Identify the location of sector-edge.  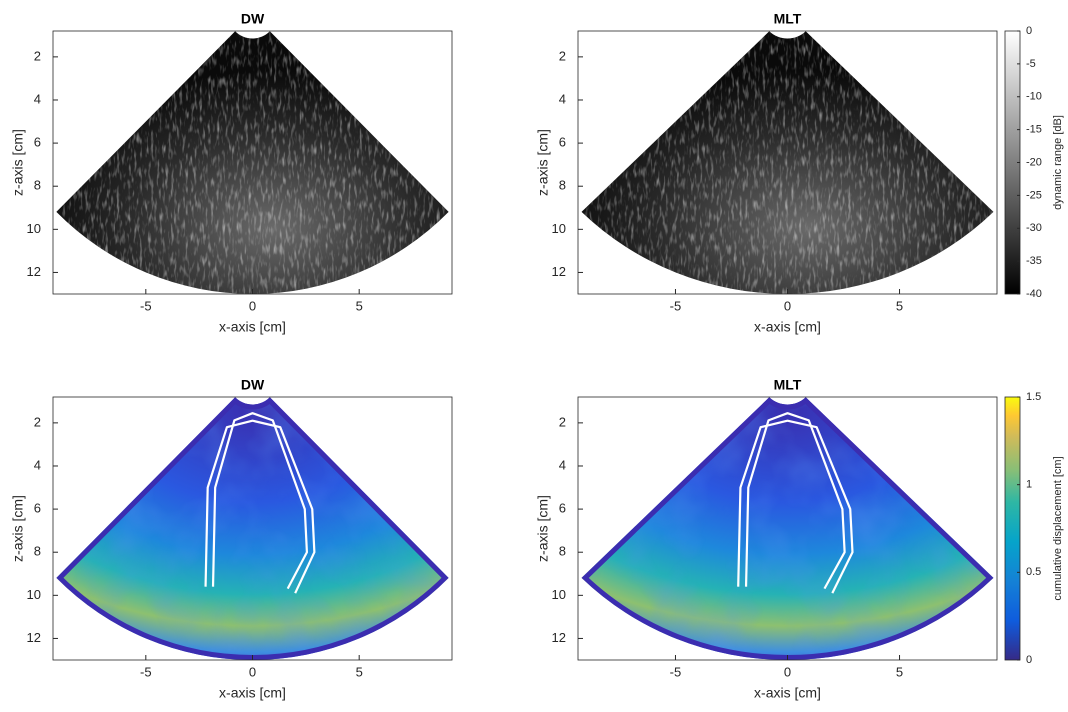
(252, 528).